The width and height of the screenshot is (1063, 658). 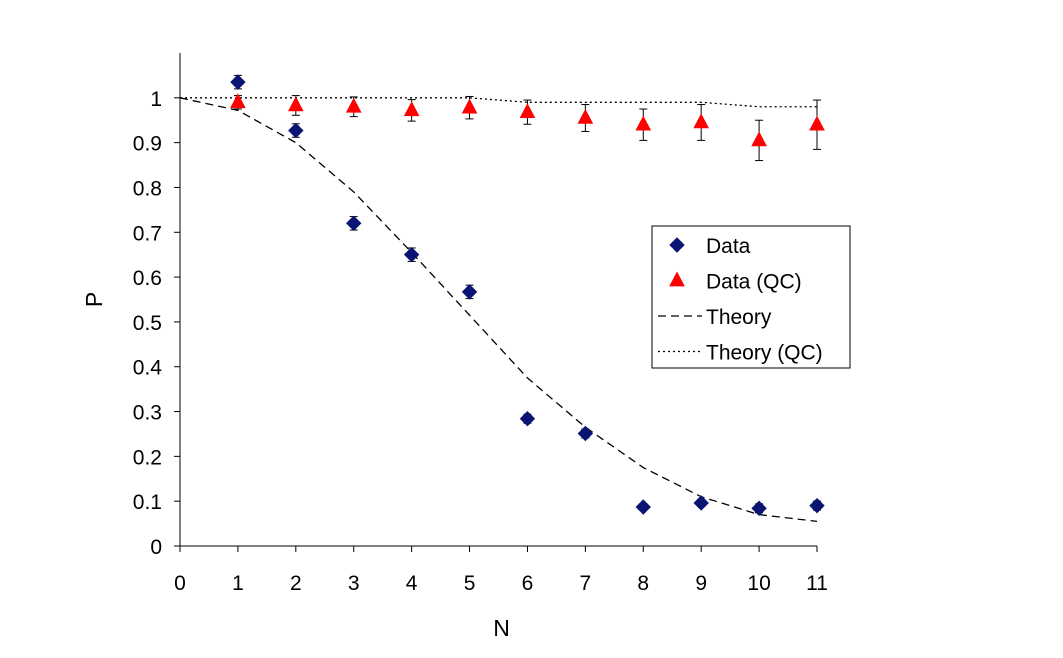 I want to click on x-tick-label: 4, so click(x=412, y=583).